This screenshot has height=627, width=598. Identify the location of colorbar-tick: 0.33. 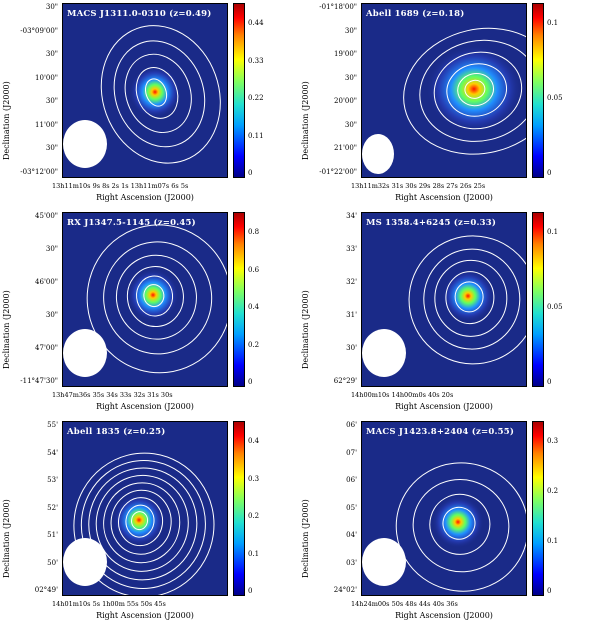
(256, 60).